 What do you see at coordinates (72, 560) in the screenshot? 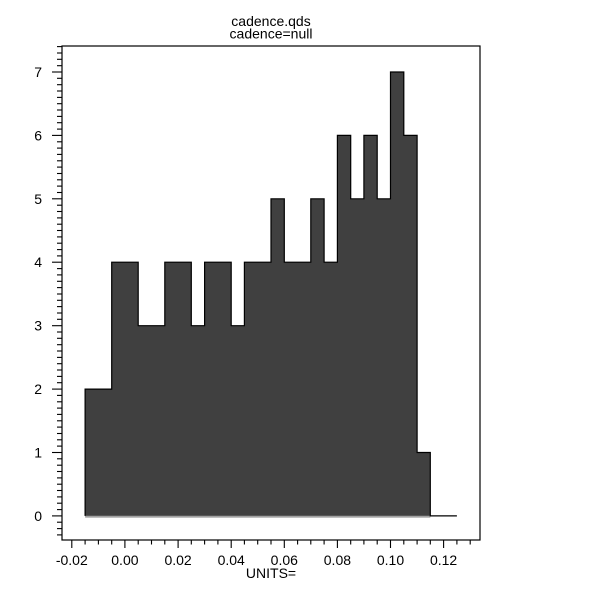
I see `x-tick-label: -0.02` at bounding box center [72, 560].